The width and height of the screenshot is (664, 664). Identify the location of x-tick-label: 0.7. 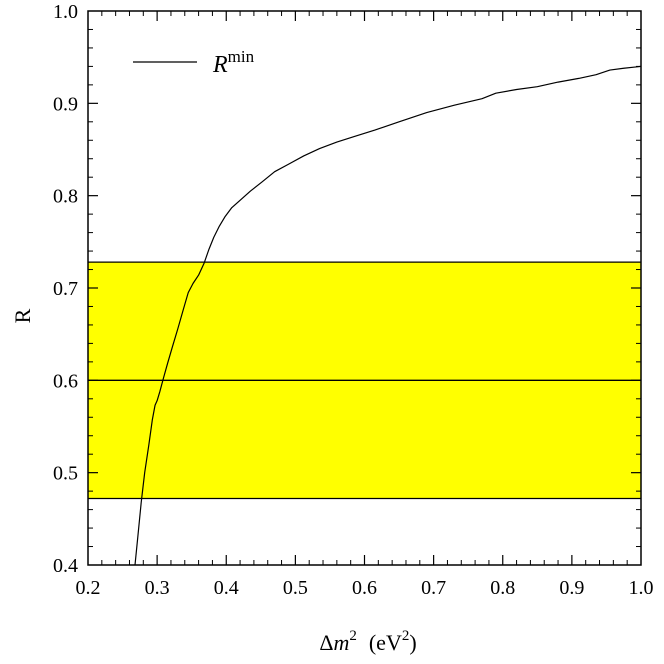
(433, 588).